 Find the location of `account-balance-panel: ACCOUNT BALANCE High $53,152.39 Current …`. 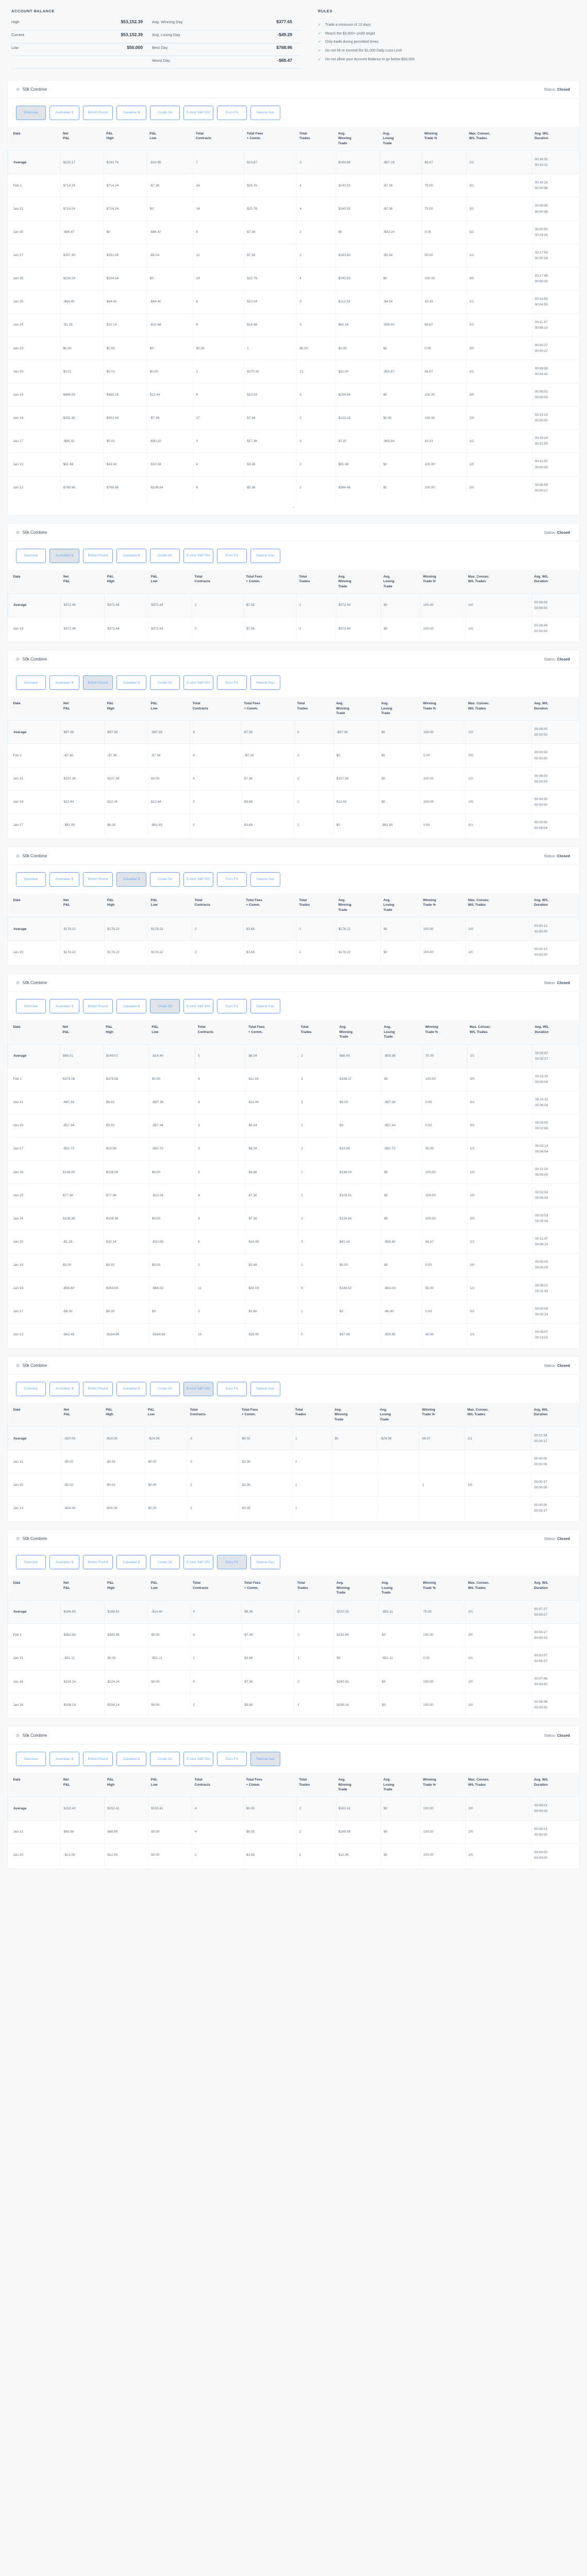

account-balance-panel: ACCOUNT BALANCE High $53,152.39 Current … is located at coordinates (81, 39).